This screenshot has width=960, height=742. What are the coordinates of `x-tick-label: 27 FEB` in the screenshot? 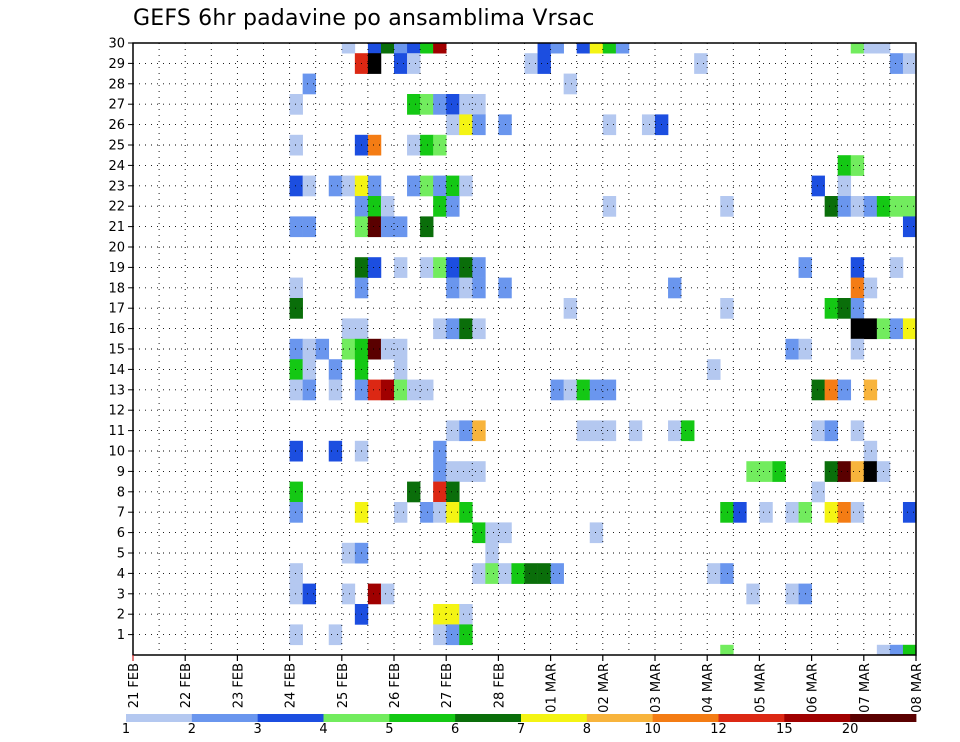 It's located at (447, 685).